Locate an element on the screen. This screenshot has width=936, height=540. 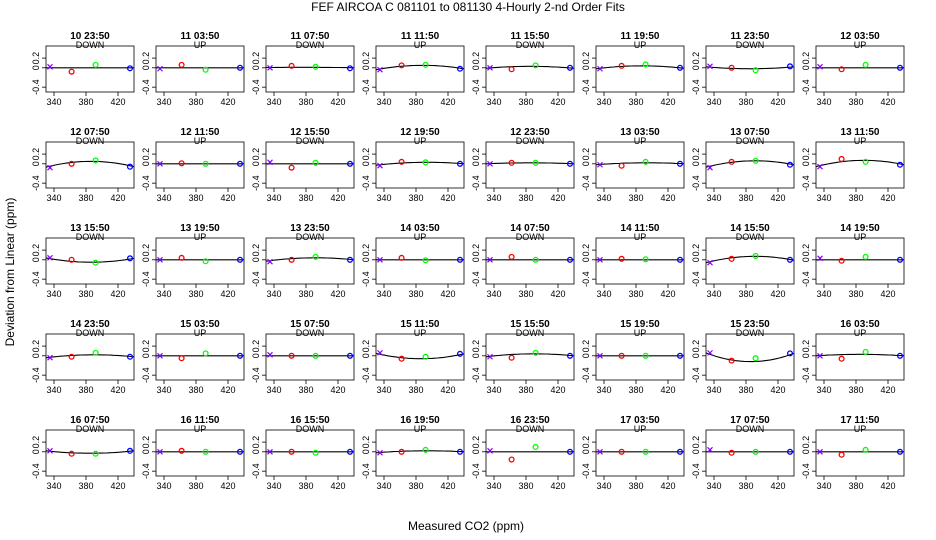
panel-title: 17 07:50 is located at coordinates (750, 420).